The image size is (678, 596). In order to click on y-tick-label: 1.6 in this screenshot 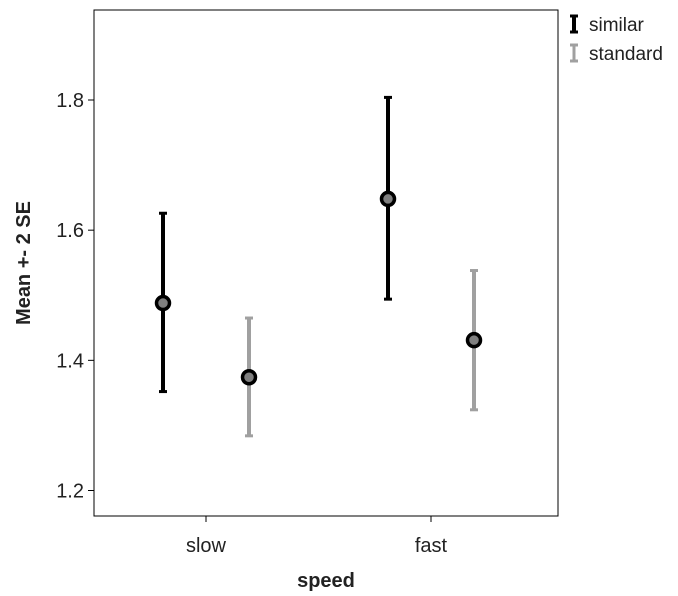, I will do `click(70, 231)`.